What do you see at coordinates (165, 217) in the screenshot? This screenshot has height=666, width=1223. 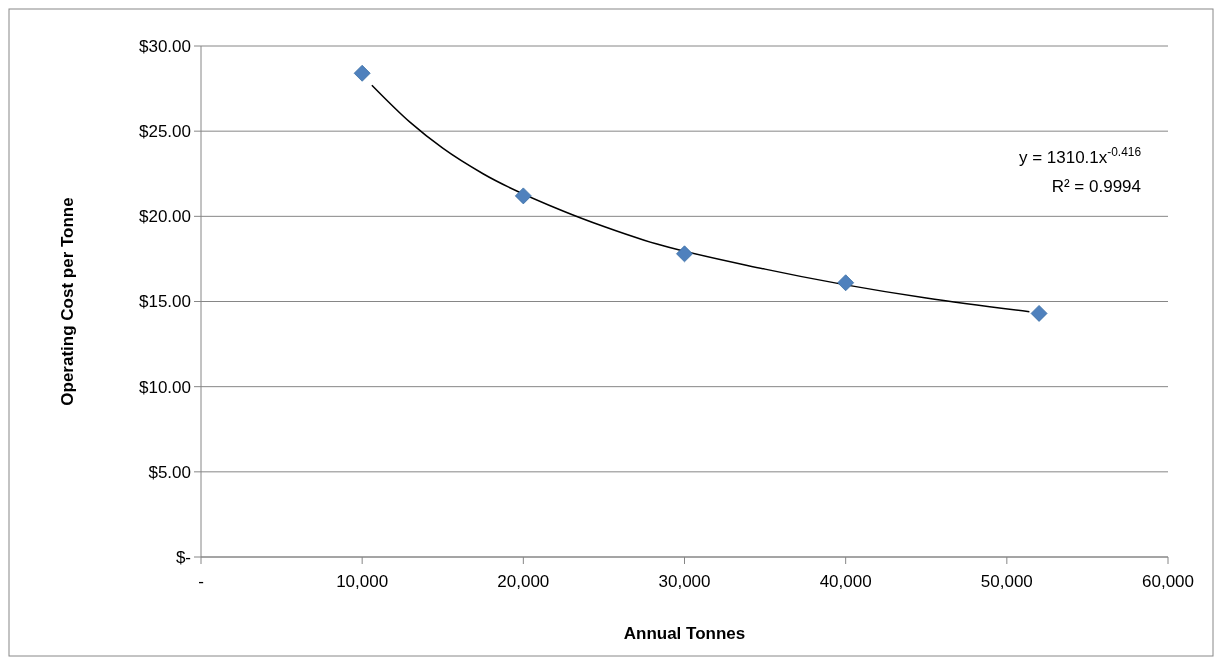 I see `y-tick-label: $20.00` at bounding box center [165, 217].